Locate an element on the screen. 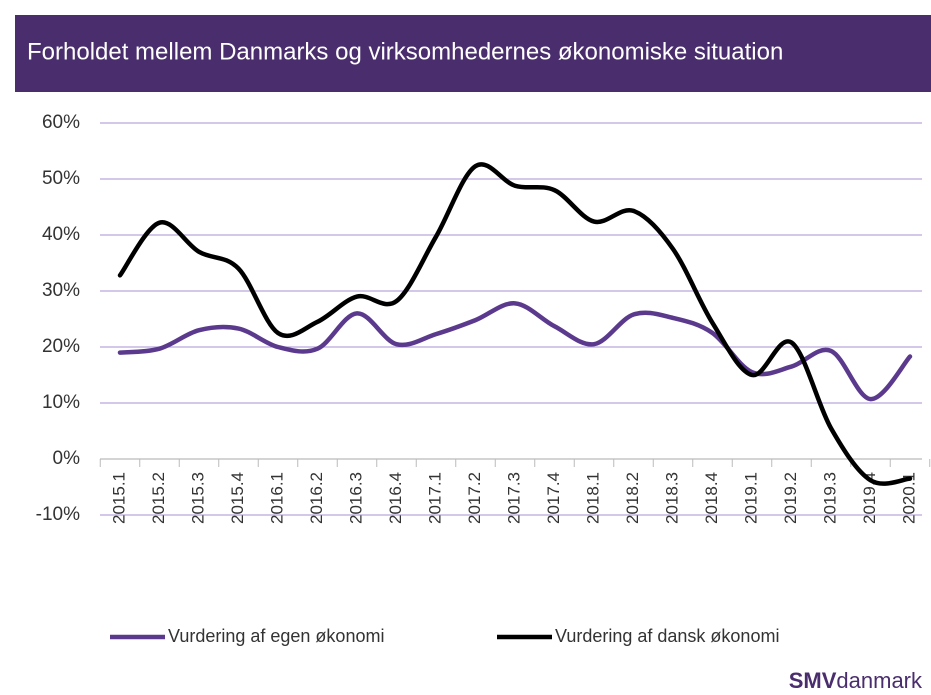  x-tick-label: 2019.1 is located at coordinates (750, 498).